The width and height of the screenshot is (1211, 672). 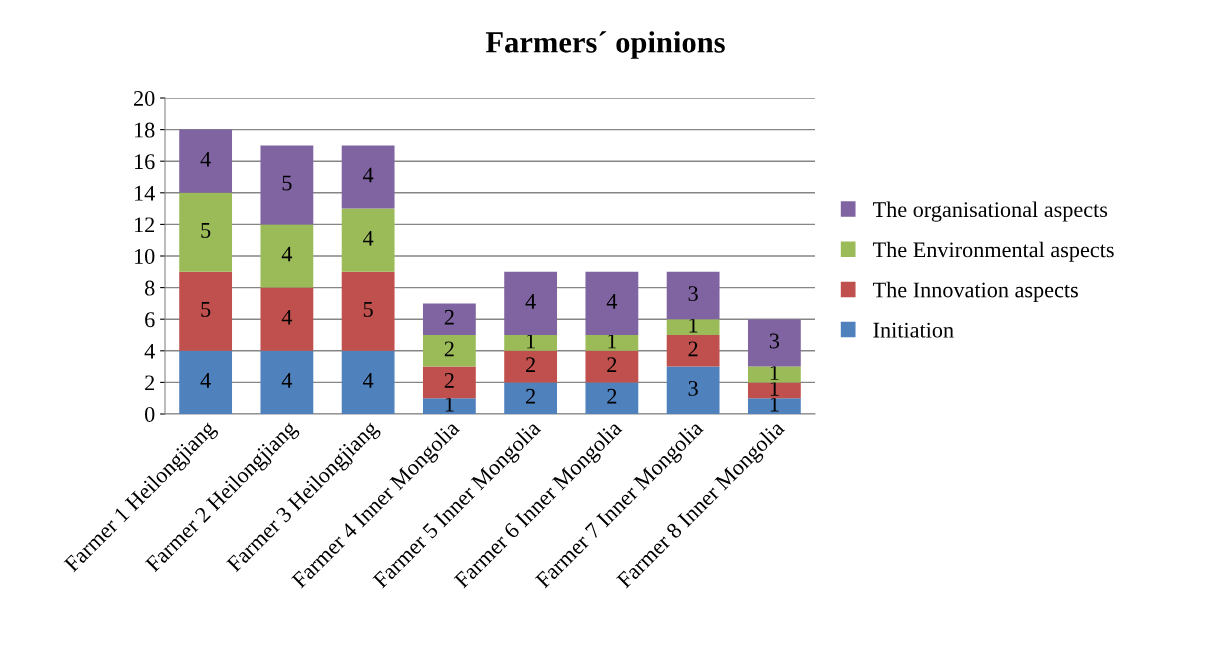 What do you see at coordinates (145, 225) in the screenshot?
I see `y-tick-label: 12` at bounding box center [145, 225].